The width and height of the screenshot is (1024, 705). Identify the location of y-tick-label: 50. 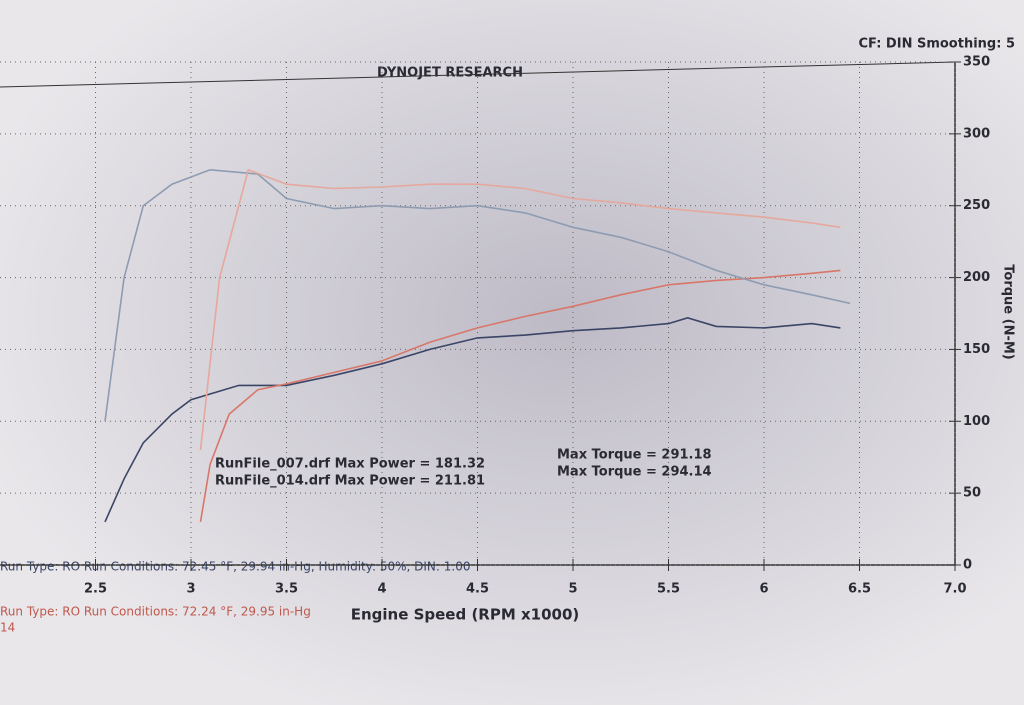
(972, 493).